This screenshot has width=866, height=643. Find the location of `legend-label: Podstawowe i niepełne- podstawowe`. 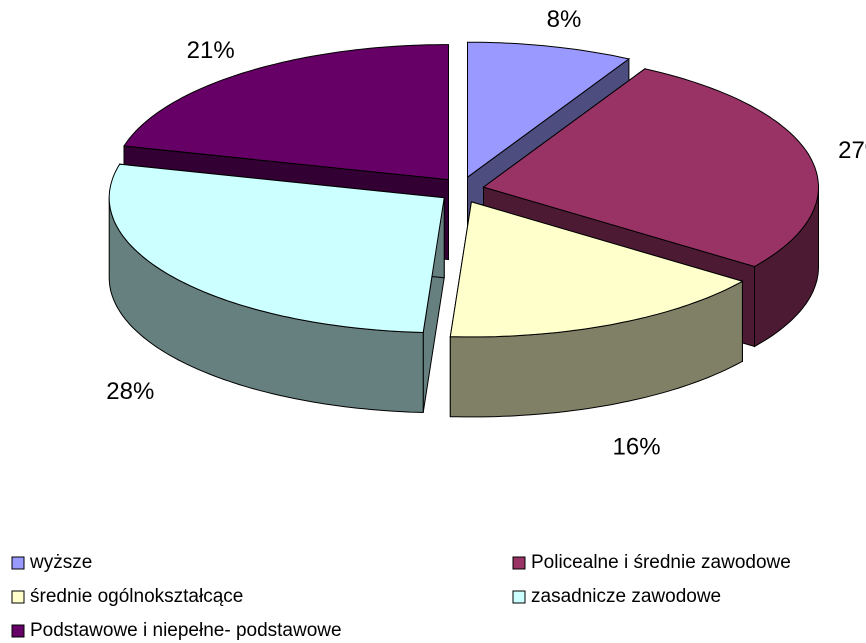

legend-label: Podstawowe i niepełne- podstawowe is located at coordinates (186, 630).